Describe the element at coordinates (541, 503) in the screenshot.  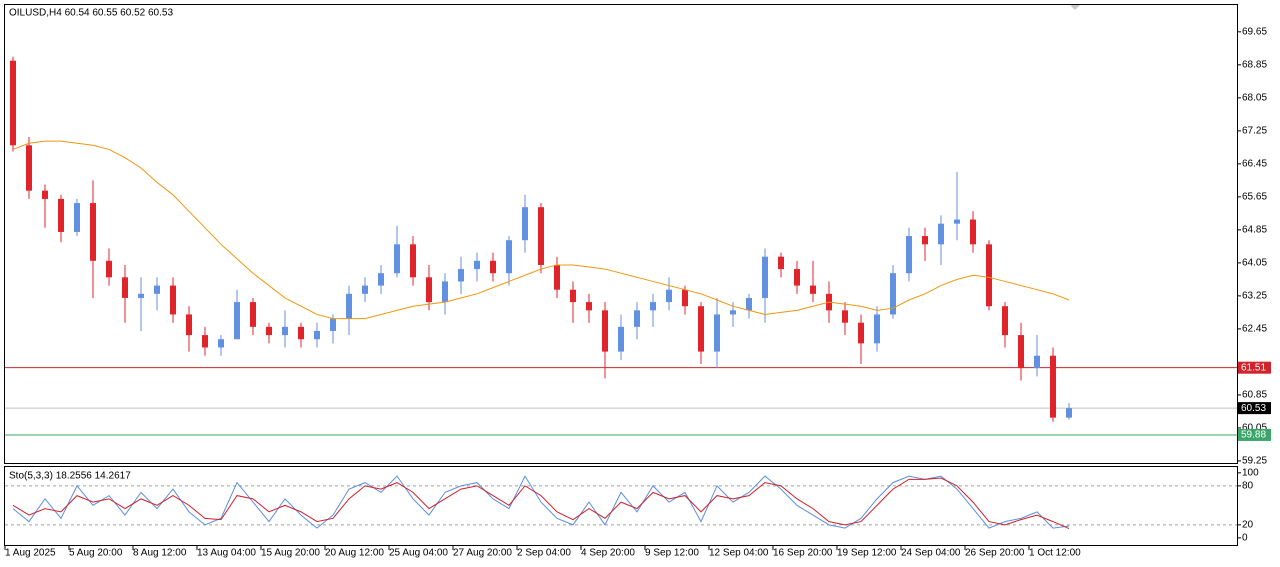
I see `oscillator-line` at that location.